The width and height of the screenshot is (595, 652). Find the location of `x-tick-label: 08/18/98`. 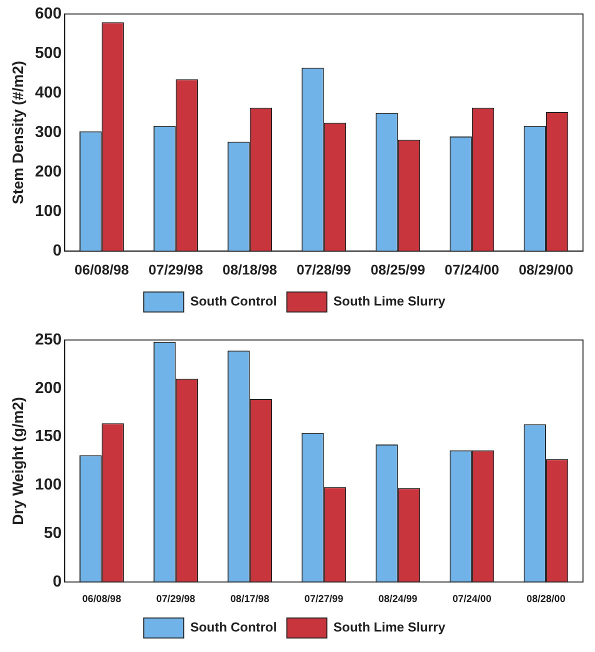

x-tick-label: 08/18/98 is located at coordinates (250, 269).